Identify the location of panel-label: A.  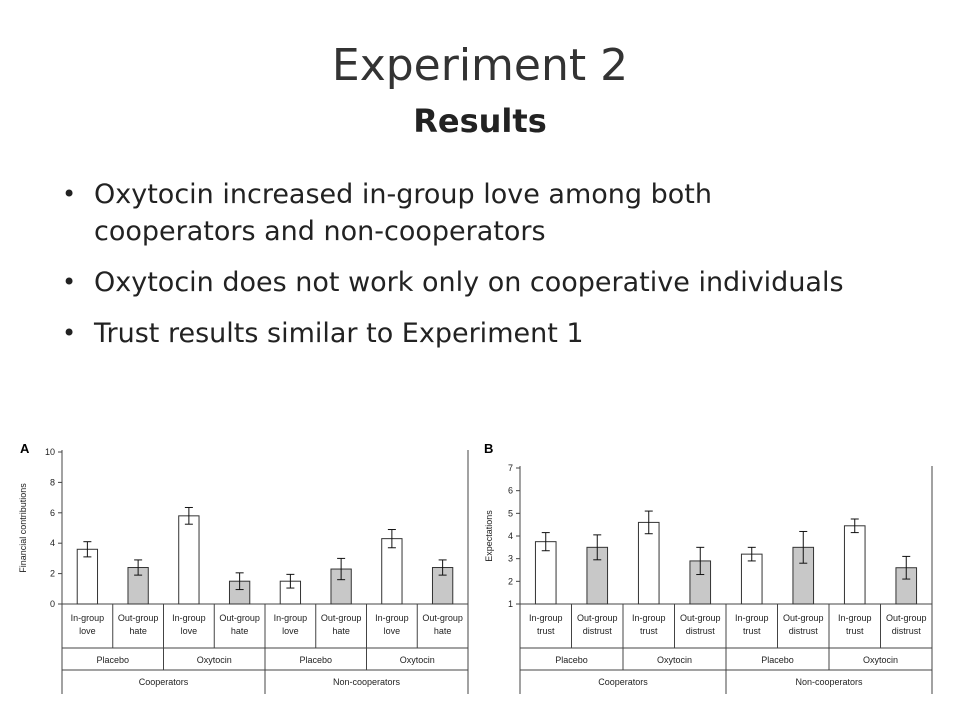
(25, 448).